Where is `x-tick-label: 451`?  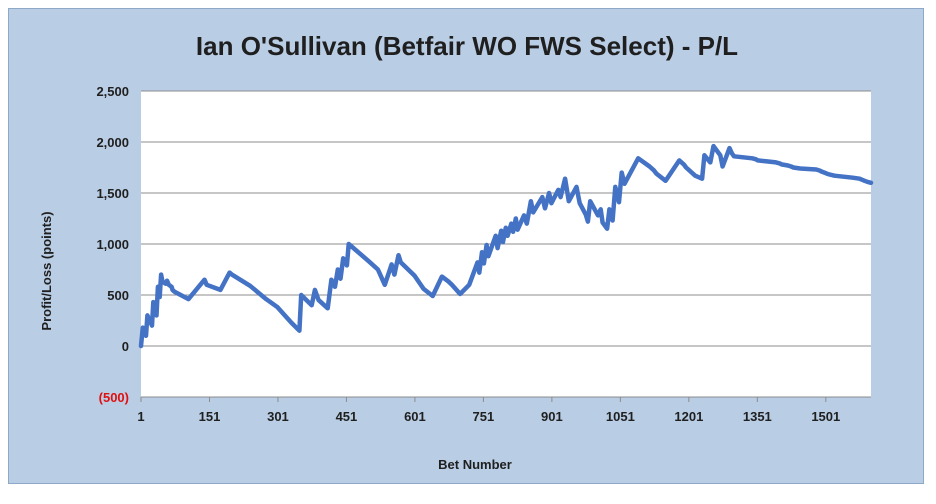
x-tick-label: 451 is located at coordinates (347, 416).